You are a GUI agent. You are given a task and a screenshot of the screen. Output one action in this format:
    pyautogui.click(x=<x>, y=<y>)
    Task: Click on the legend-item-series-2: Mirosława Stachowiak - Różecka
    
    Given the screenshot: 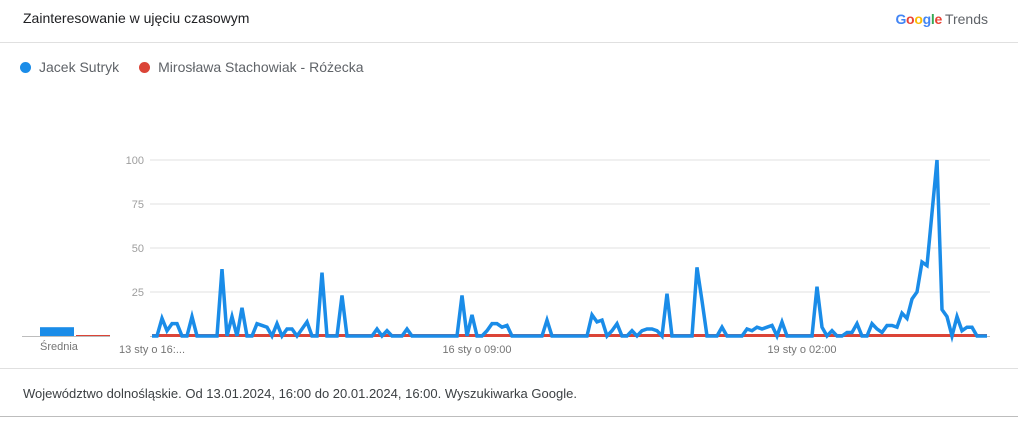 What is the action you would take?
    pyautogui.click(x=251, y=67)
    